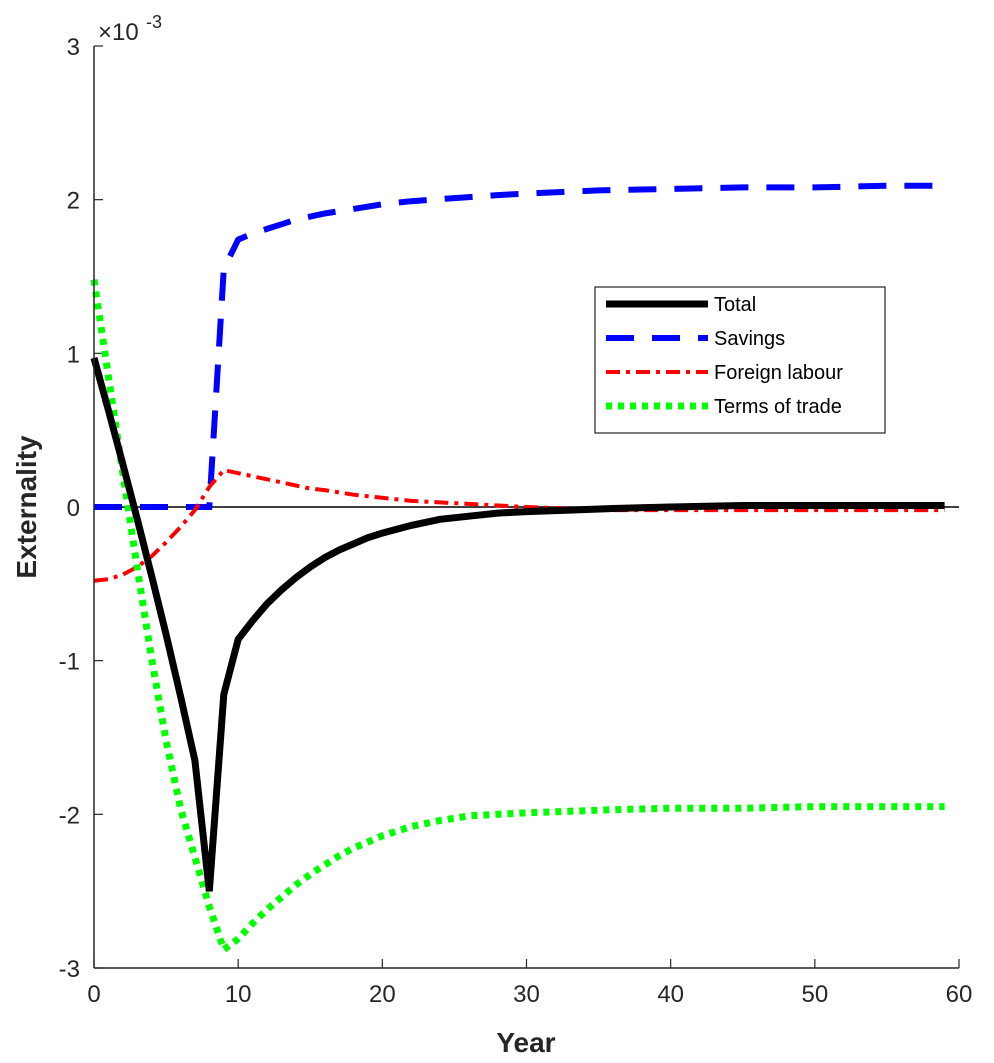 Image resolution: width=994 pixels, height=1063 pixels. What do you see at coordinates (73, 508) in the screenshot?
I see `y-tick-label: 0` at bounding box center [73, 508].